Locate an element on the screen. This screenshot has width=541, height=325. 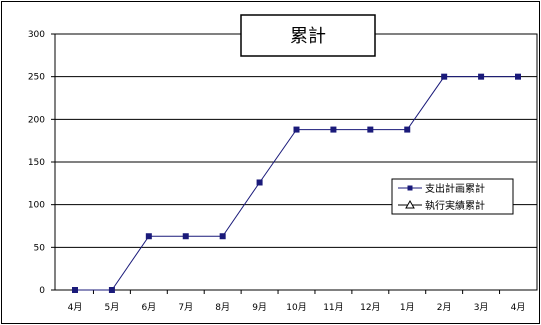
legend-triangle-marker is located at coordinates (410, 204).